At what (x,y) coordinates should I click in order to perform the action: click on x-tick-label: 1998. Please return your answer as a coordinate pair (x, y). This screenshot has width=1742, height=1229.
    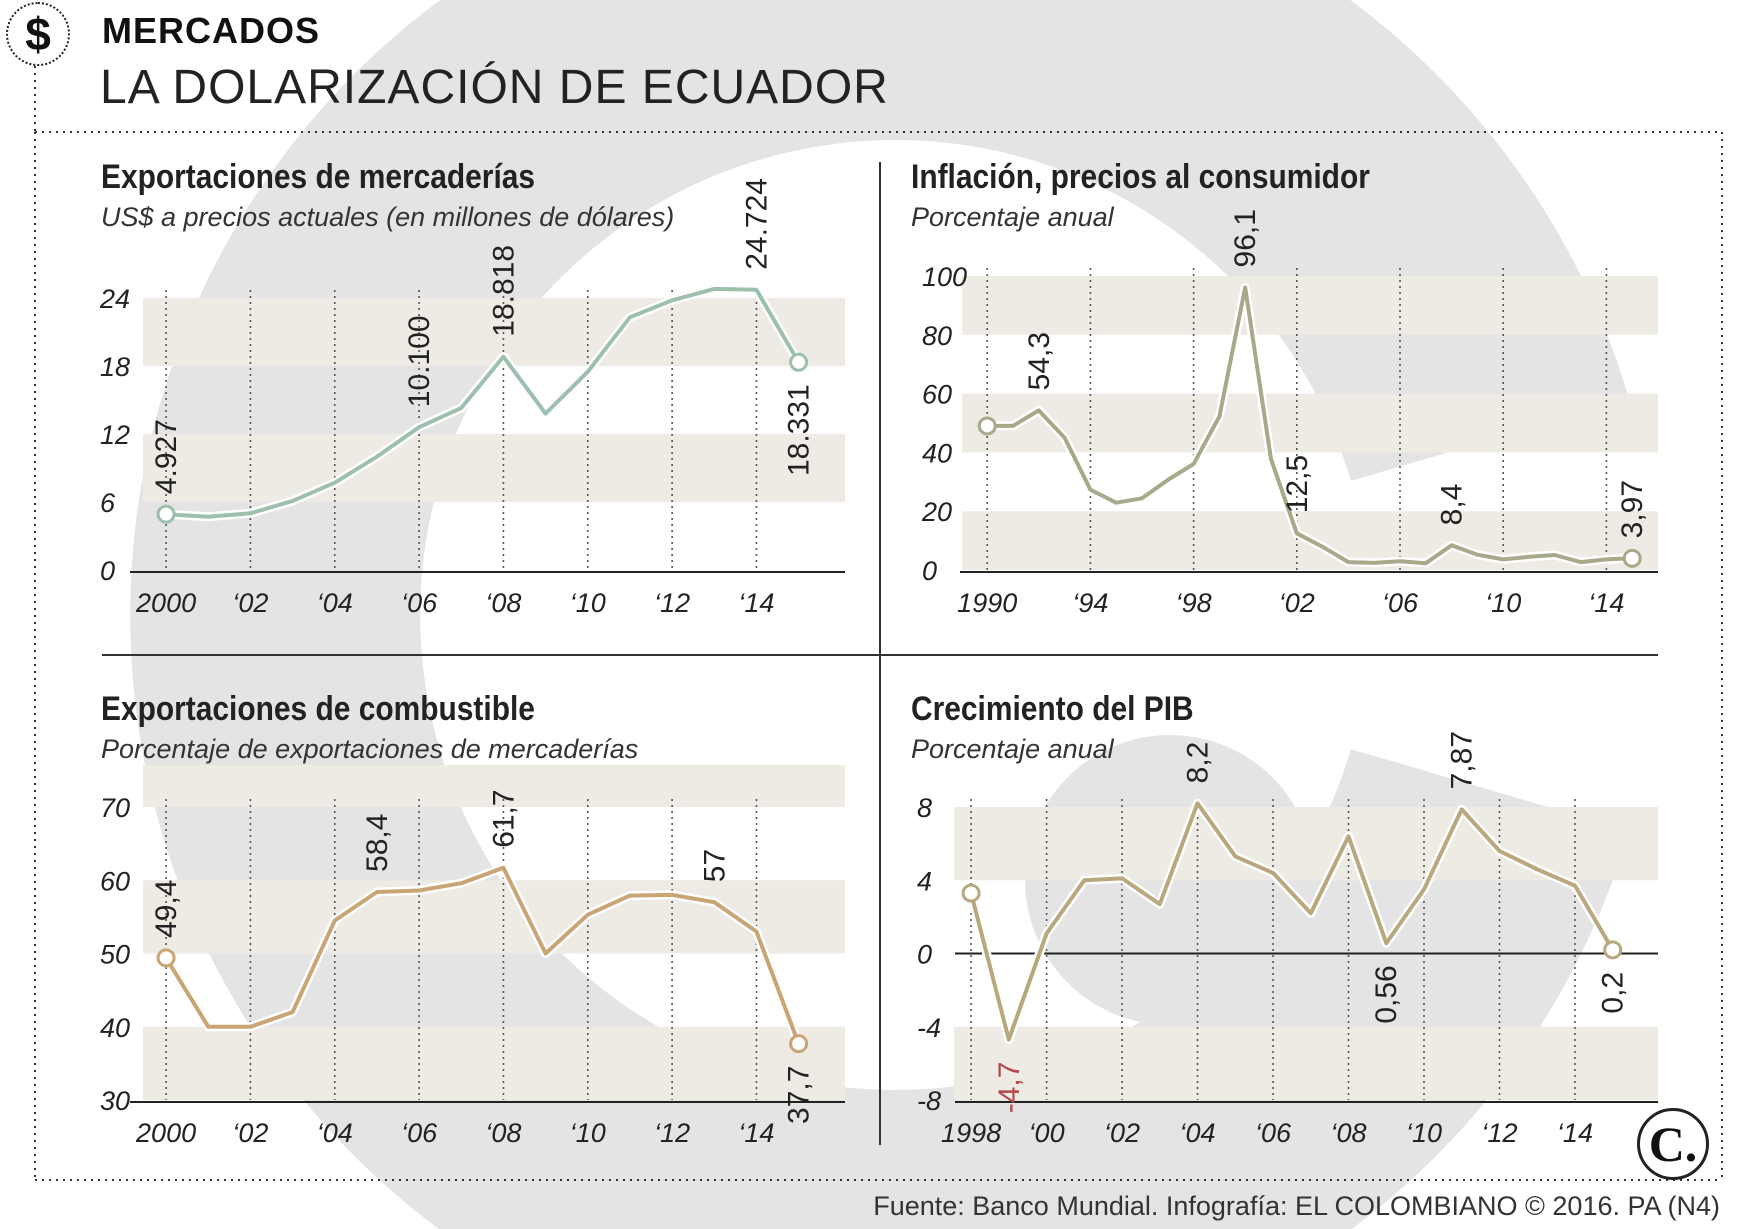
    Looking at the image, I should click on (971, 1133).